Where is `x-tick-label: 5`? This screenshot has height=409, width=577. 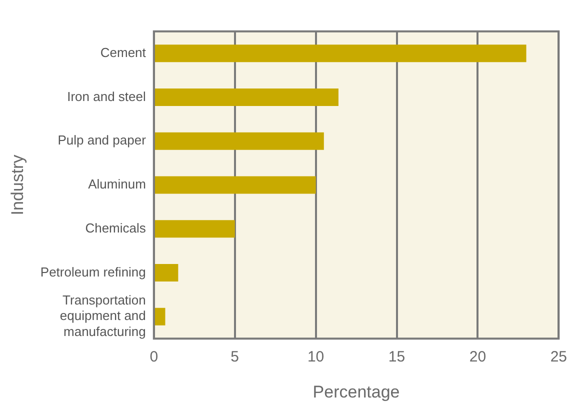
x-tick-label: 5 is located at coordinates (235, 357).